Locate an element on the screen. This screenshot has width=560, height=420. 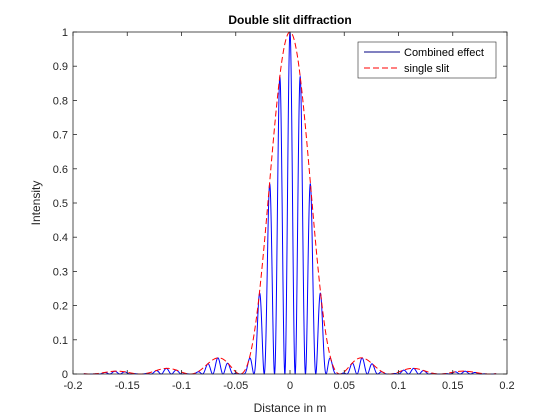
x-tick-label: 0.2 is located at coordinates (506, 386).